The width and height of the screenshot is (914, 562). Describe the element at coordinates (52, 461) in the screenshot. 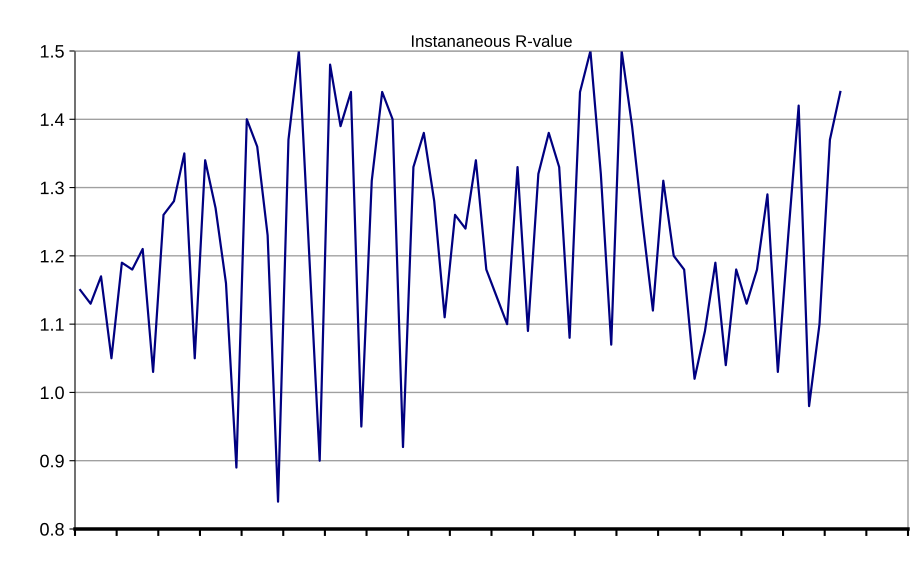

I see `y-tick-label: 0.9` at that location.